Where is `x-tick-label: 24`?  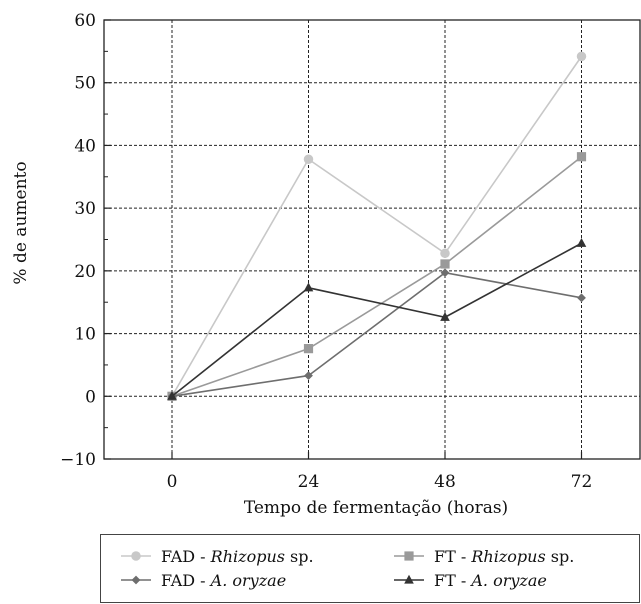
x-tick-label: 24 is located at coordinates (309, 482).